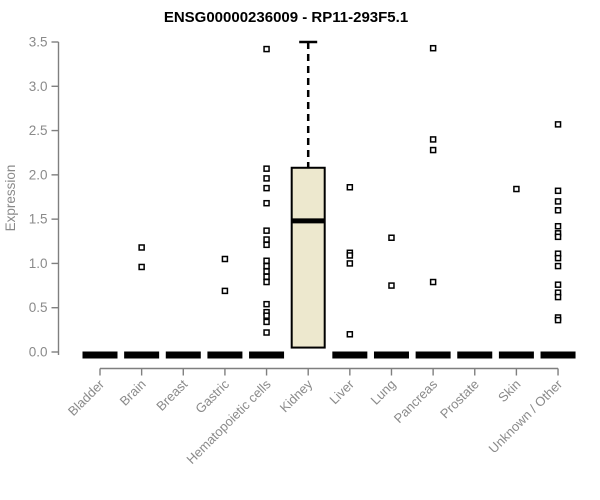  What do you see at coordinates (38, 263) in the screenshot?
I see `y-tick-label: 1.0` at bounding box center [38, 263].